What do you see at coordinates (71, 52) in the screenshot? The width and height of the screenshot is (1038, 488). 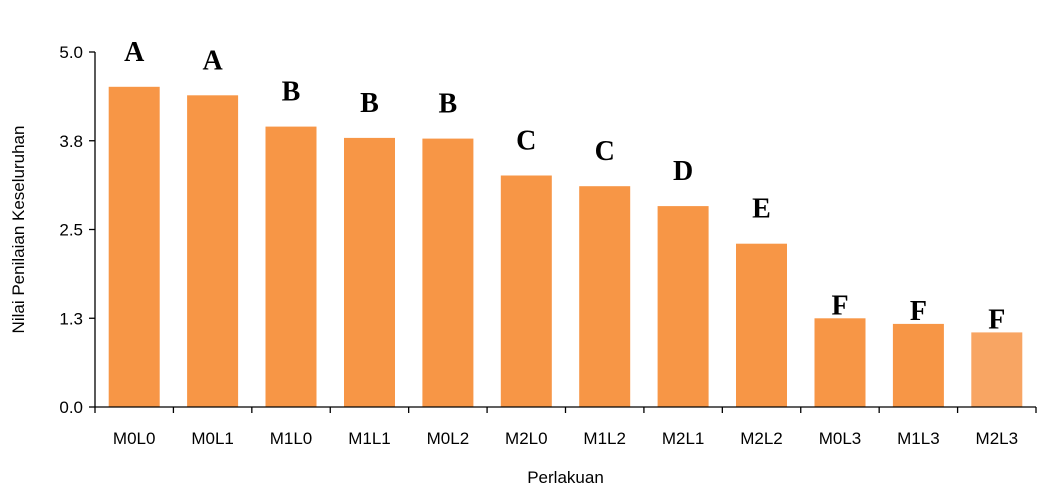 I see `y-tick-label: 5.0` at bounding box center [71, 52].